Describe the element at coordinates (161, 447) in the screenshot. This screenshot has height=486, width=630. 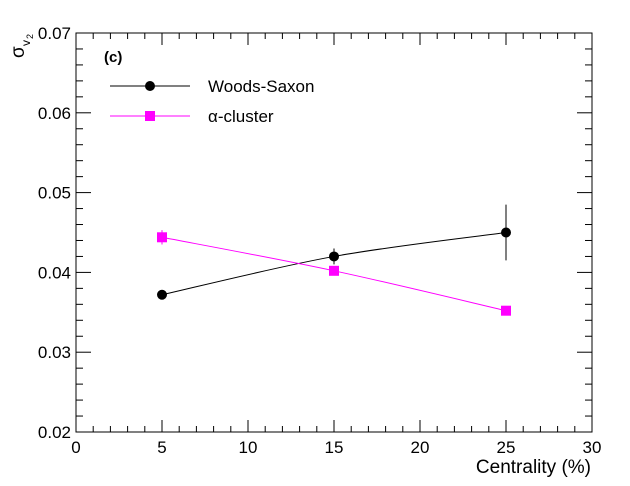
I see `x-tick-label: 5` at that location.